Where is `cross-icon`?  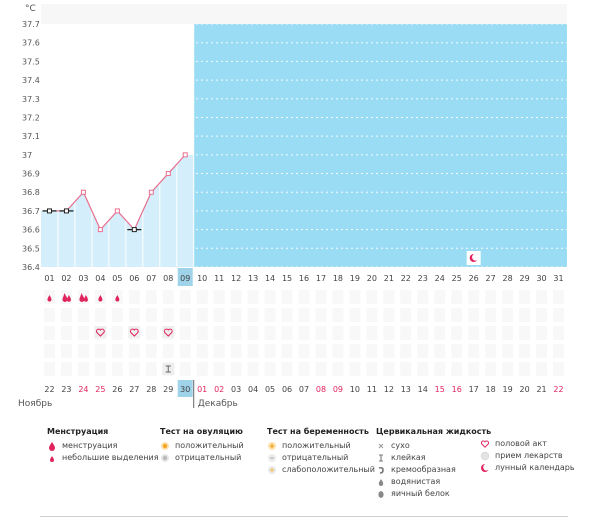
cross-icon is located at coordinates (381, 446).